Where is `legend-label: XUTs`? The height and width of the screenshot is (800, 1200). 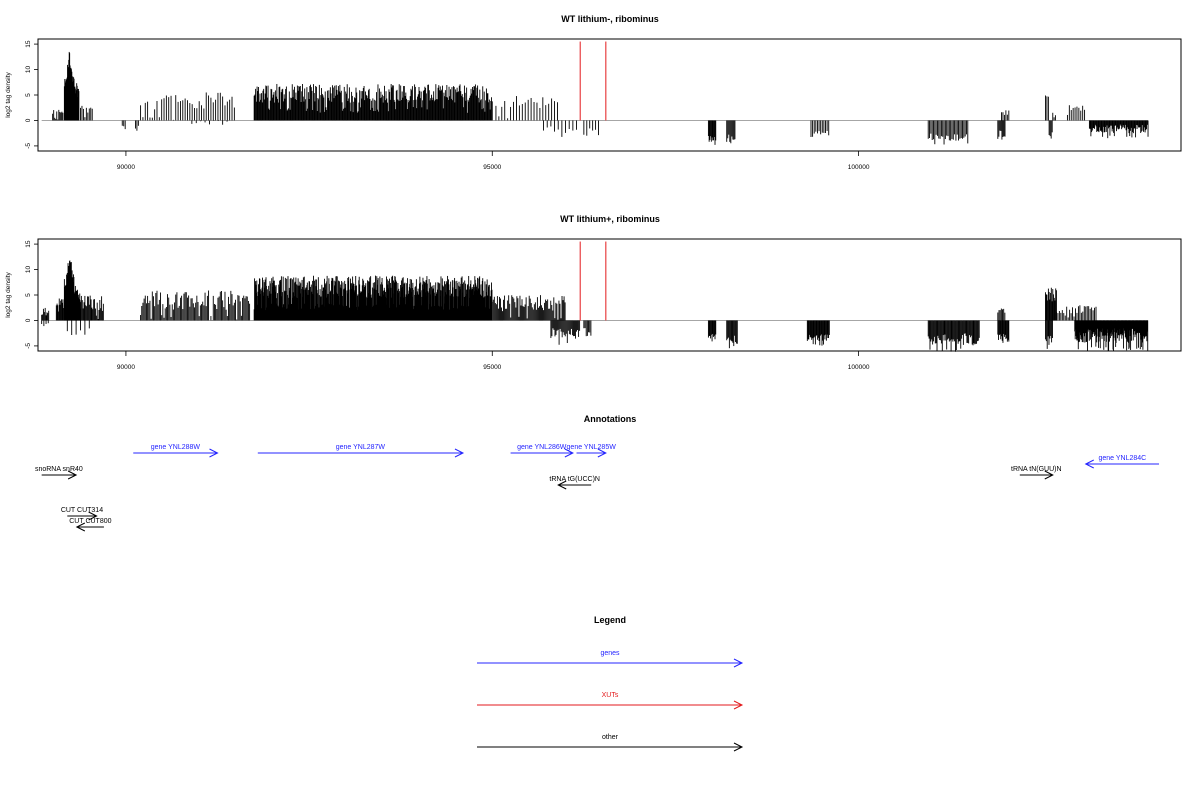
legend-label: XUTs is located at coordinates (610, 695).